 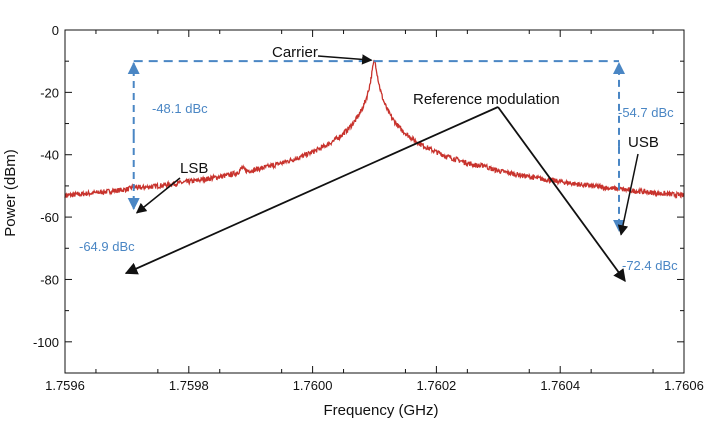 I want to click on y-tick-label: -80, so click(x=49, y=279).